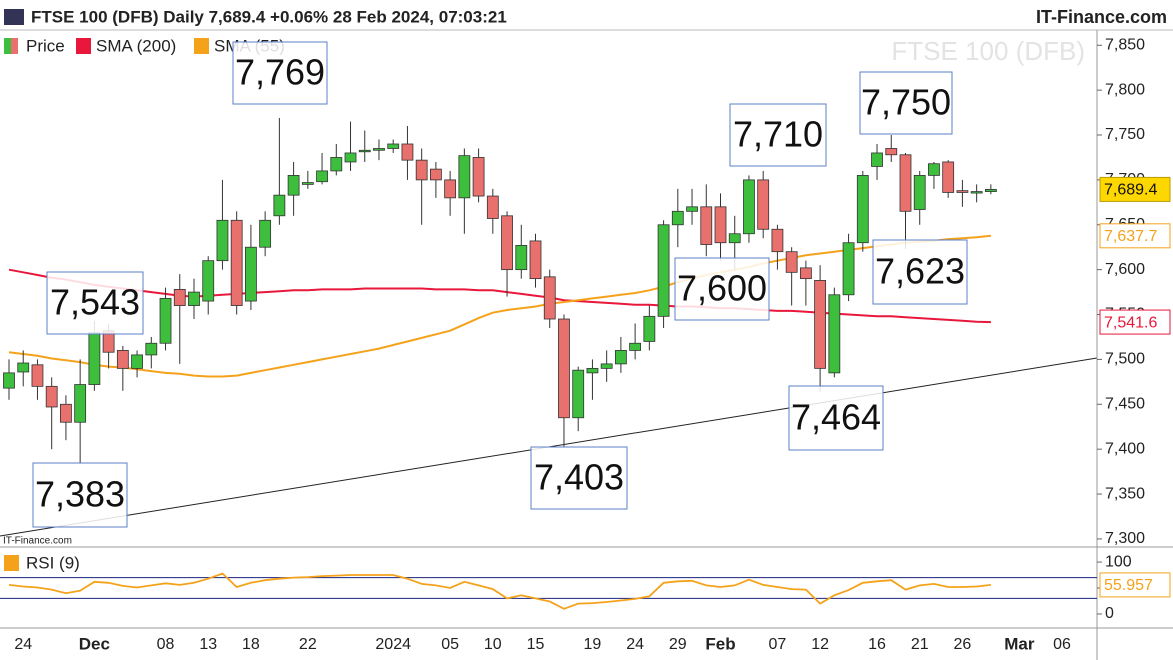 The width and height of the screenshot is (1173, 660). I want to click on y-tick-label: 100, so click(1118, 561).